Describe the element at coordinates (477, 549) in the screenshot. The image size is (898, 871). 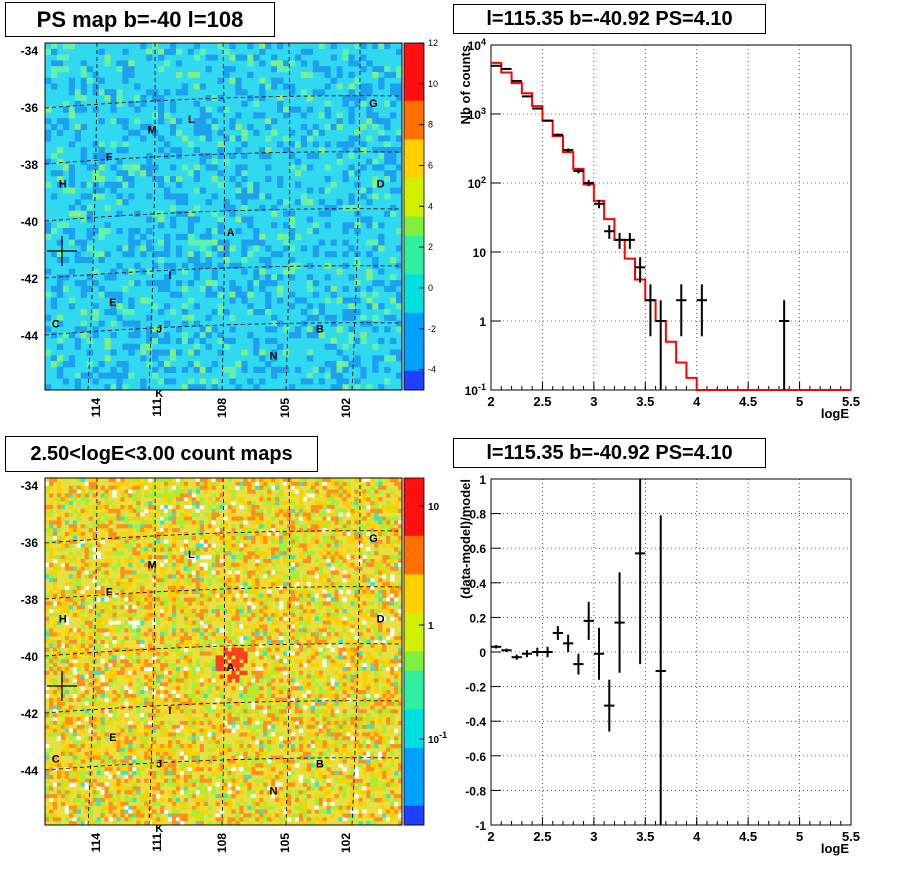
I see `y-tick-label: 0.6` at that location.